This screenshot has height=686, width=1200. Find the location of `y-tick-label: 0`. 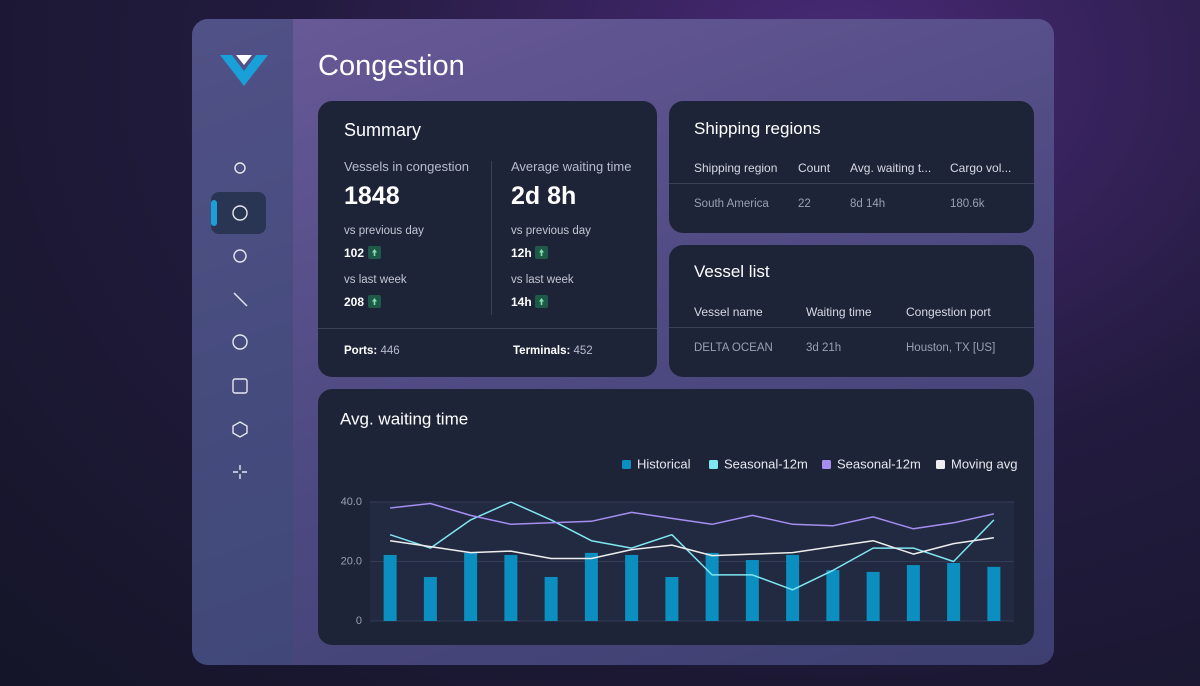

y-tick-label: 0 is located at coordinates (359, 621).